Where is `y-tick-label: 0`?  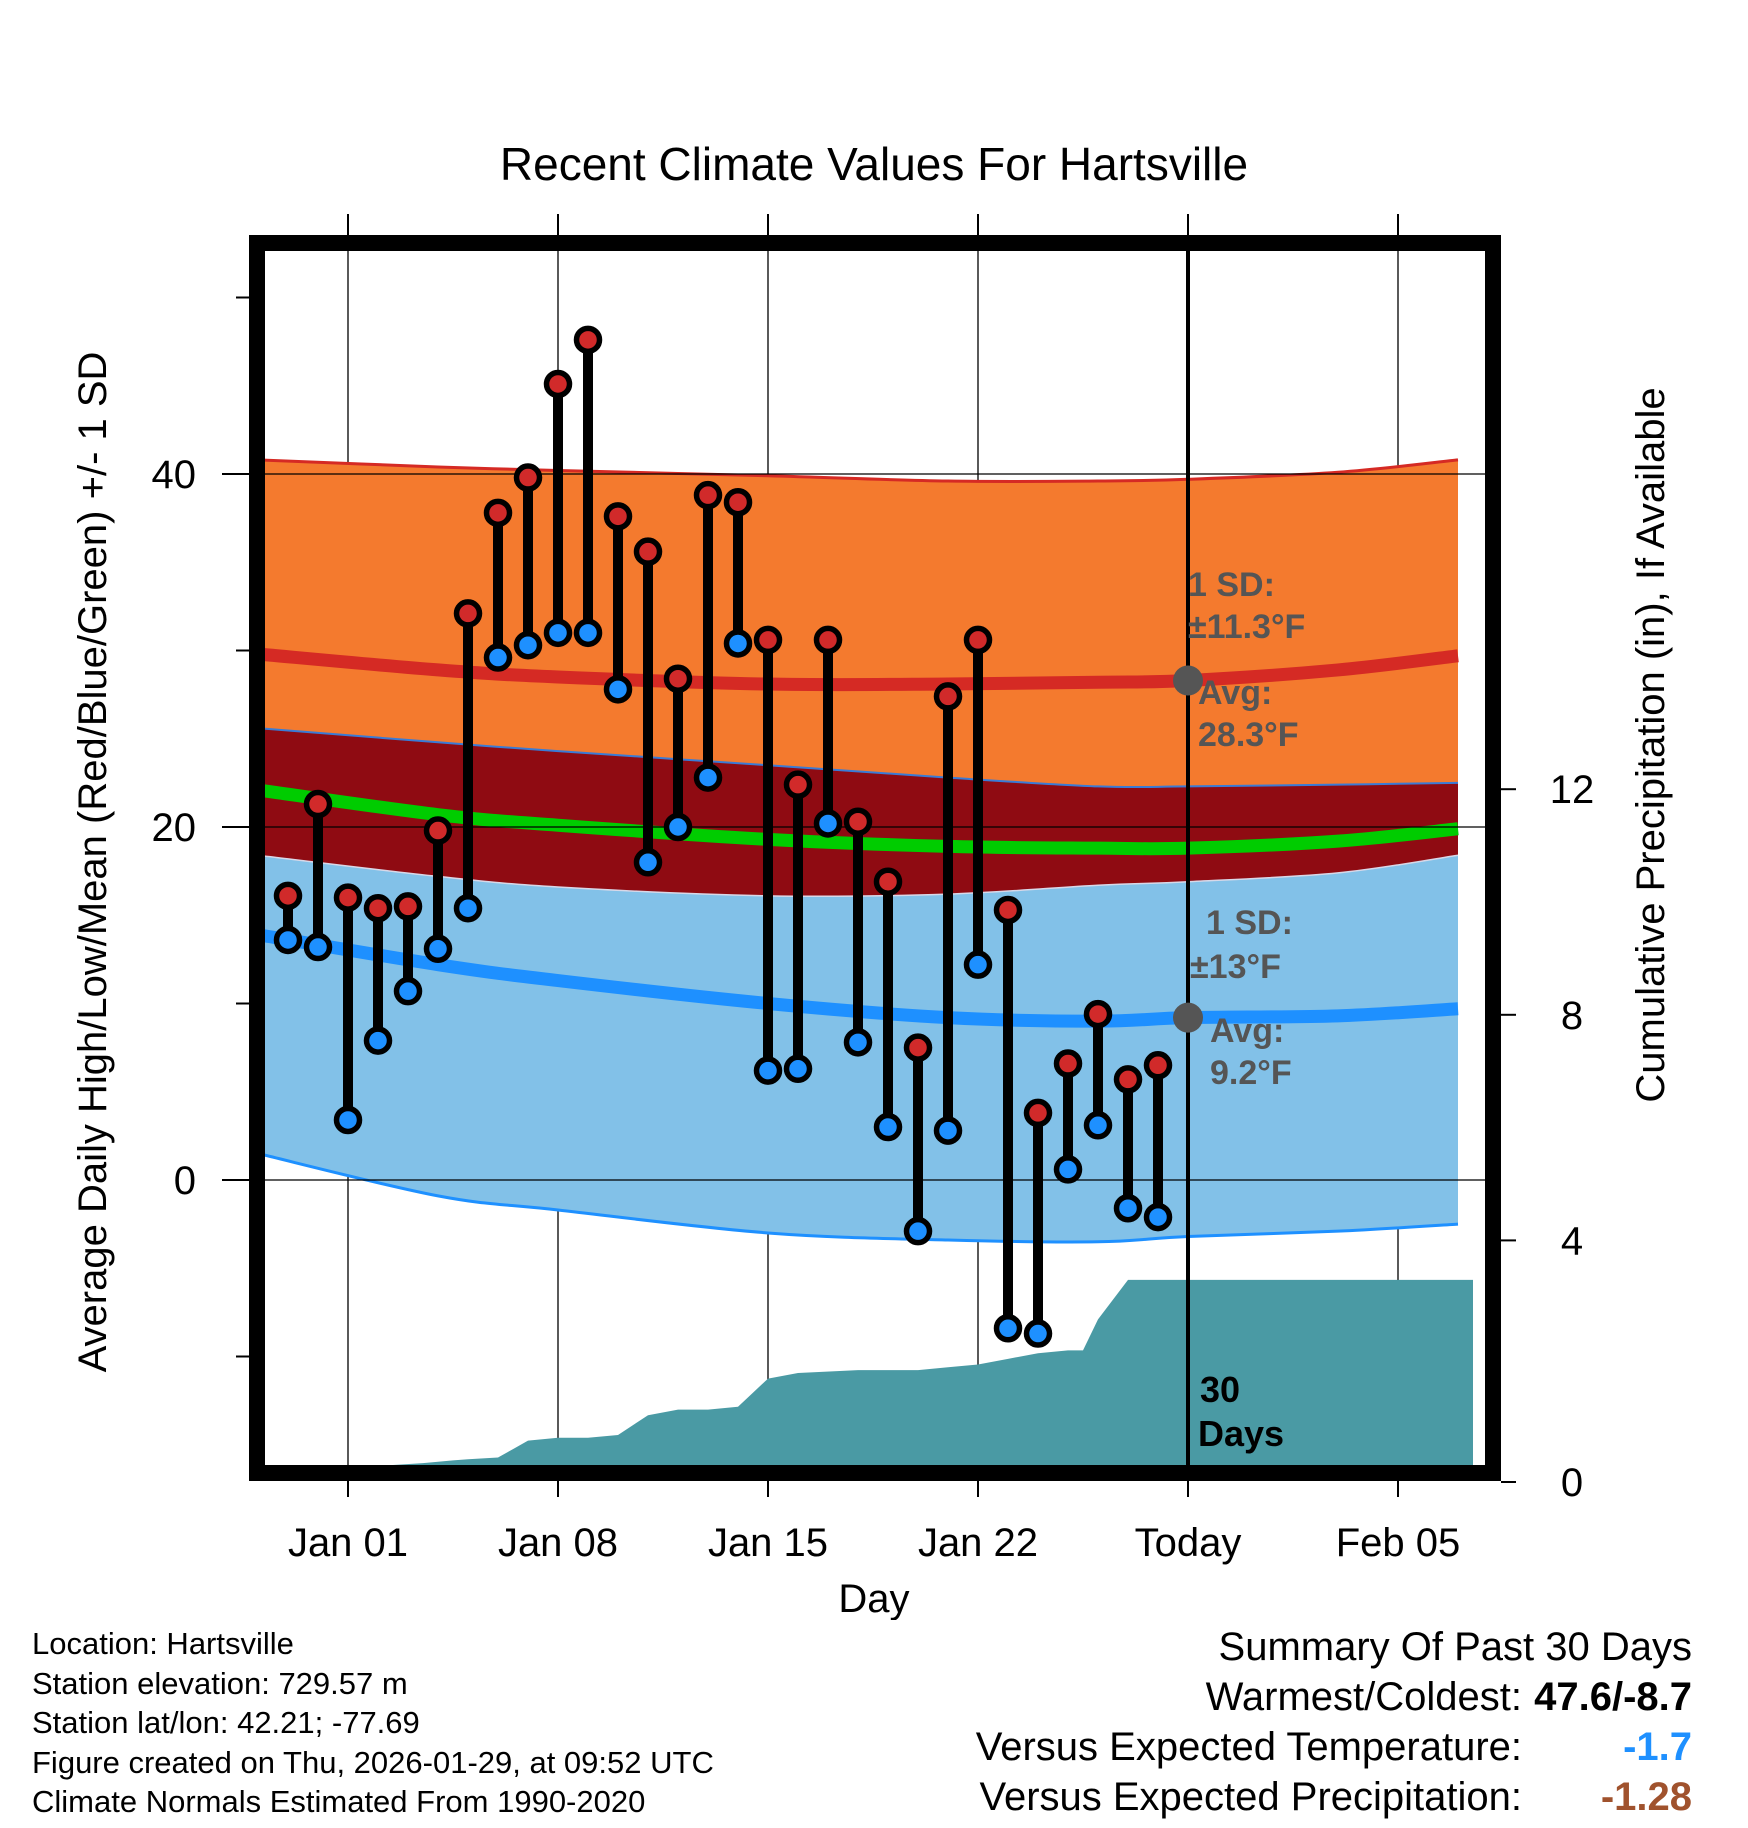
y-tick-label: 0 is located at coordinates (185, 1181).